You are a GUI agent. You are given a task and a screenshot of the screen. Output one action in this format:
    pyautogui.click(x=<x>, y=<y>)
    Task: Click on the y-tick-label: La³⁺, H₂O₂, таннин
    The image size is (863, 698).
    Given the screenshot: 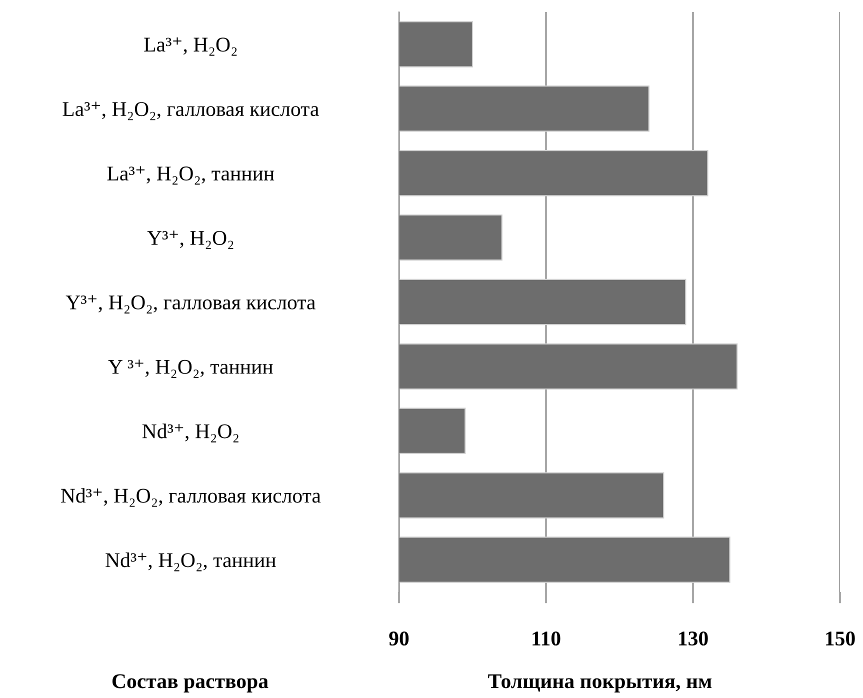 What is the action you would take?
    pyautogui.click(x=190, y=175)
    